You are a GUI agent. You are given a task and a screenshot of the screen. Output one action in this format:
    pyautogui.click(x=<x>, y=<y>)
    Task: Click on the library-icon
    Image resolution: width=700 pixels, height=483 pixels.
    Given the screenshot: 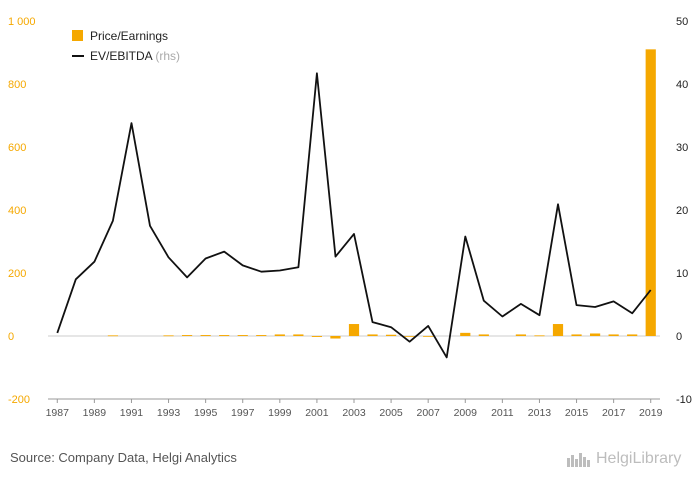 What is the action you would take?
    pyautogui.click(x=578, y=460)
    